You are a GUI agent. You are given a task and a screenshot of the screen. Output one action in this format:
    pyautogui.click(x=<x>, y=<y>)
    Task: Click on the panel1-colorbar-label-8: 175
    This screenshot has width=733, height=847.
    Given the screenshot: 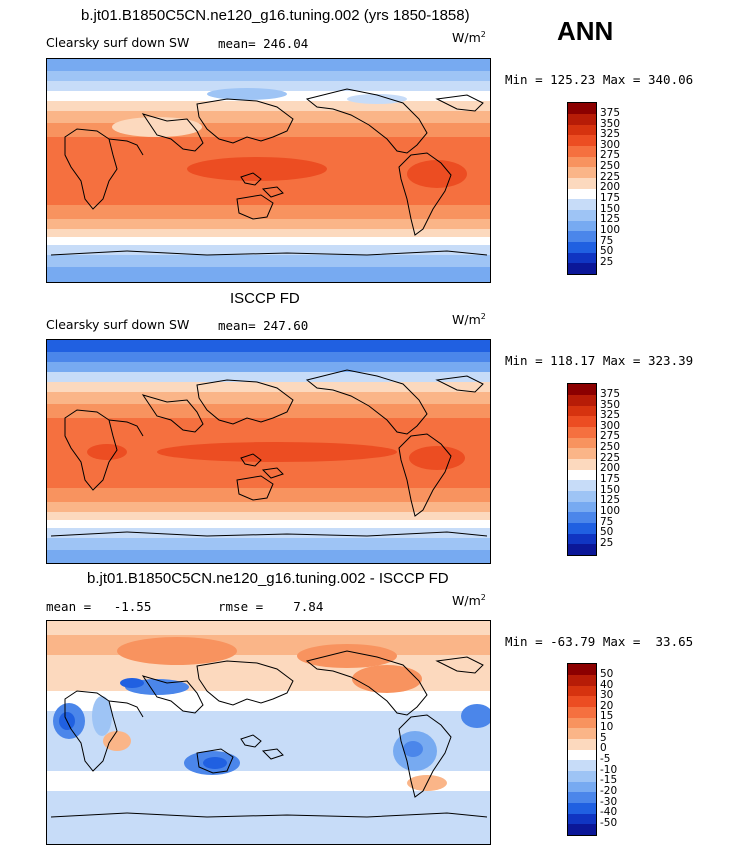 What is the action you would take?
    pyautogui.click(x=610, y=198)
    